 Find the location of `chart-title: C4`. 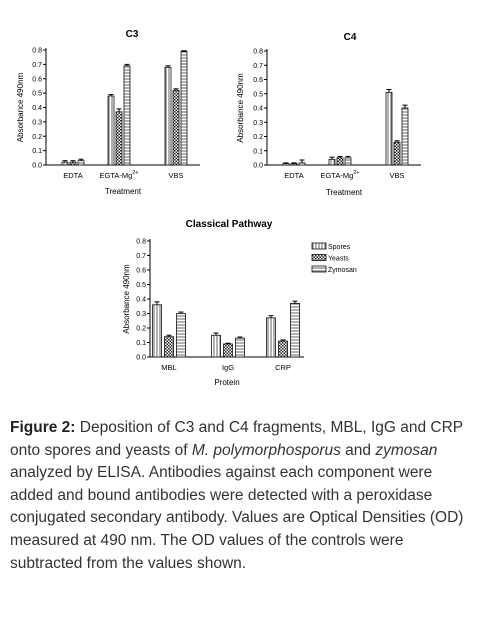

chart-title: C4 is located at coordinates (350, 37).